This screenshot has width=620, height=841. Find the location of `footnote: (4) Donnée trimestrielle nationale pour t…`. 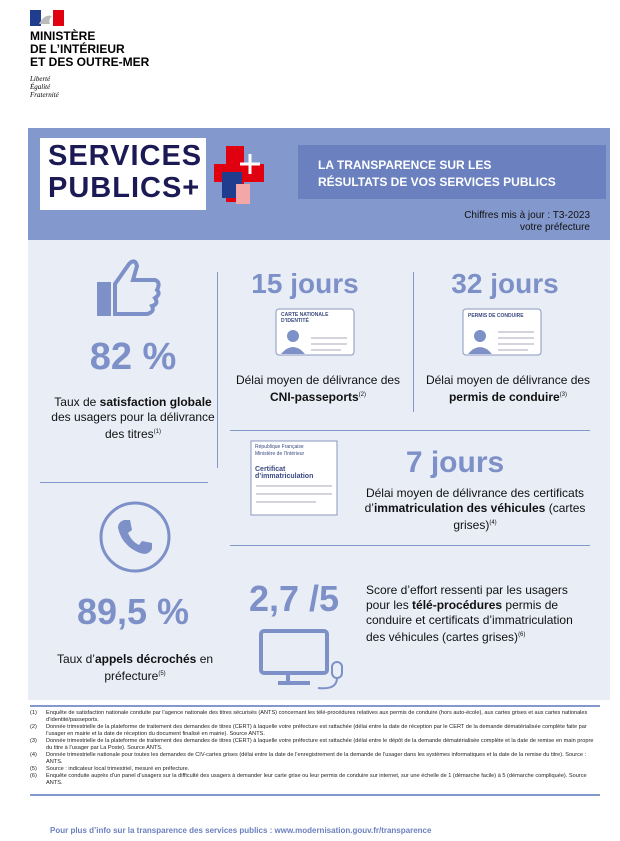

footnote: (4) Donnée trimestrielle nationale pour t… is located at coordinates (315, 759).